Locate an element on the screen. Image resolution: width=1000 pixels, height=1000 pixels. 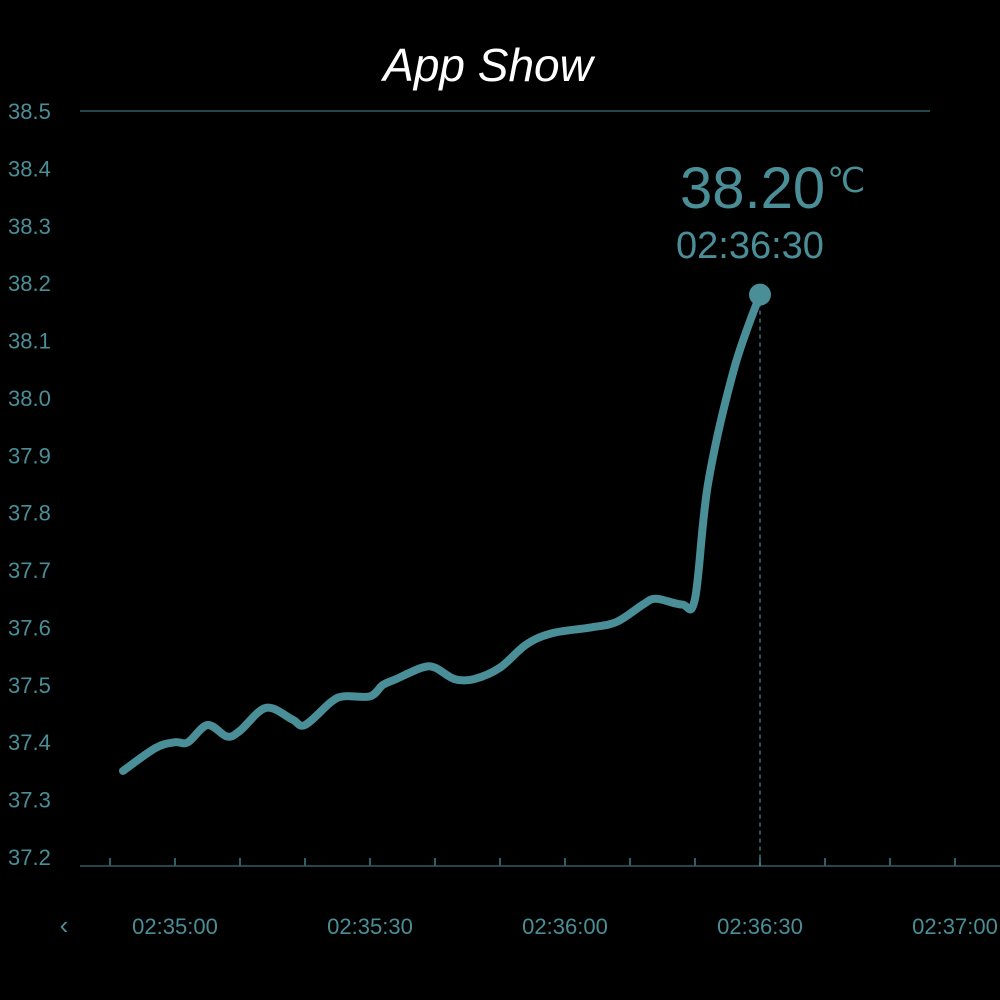
current-readout: 38.20℃ 02:36:30 is located at coordinates (770, 211).